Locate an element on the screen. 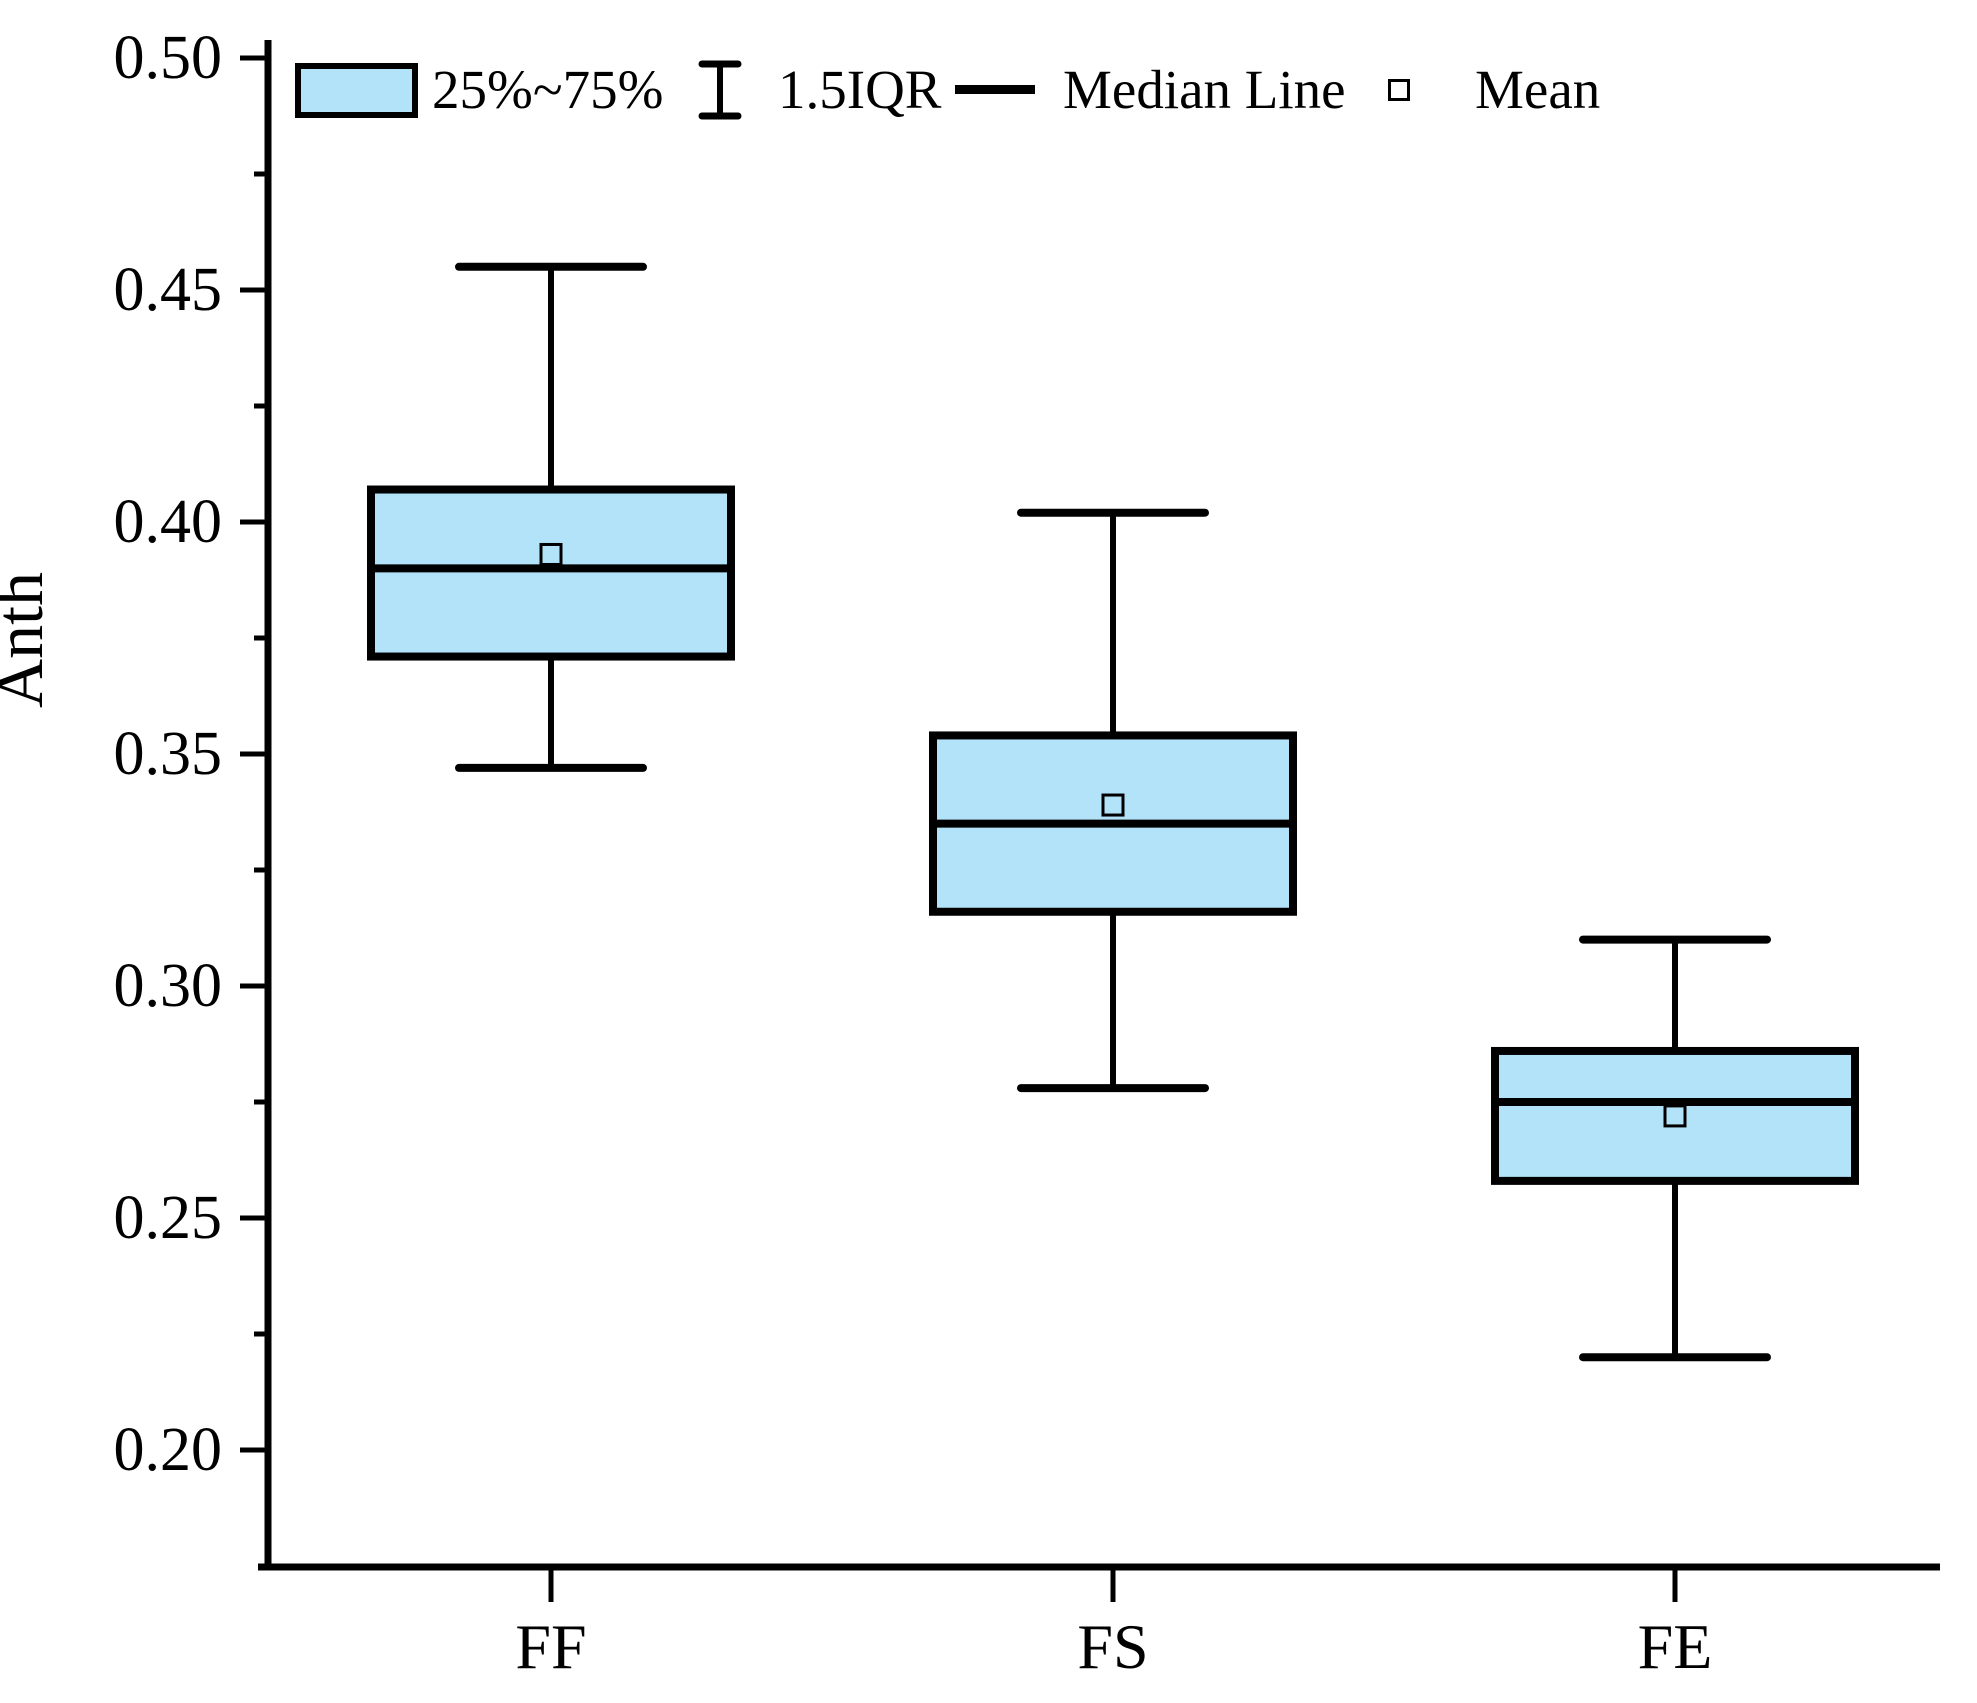 The height and width of the screenshot is (1703, 1977). mean-marker-FE is located at coordinates (1675, 1116).